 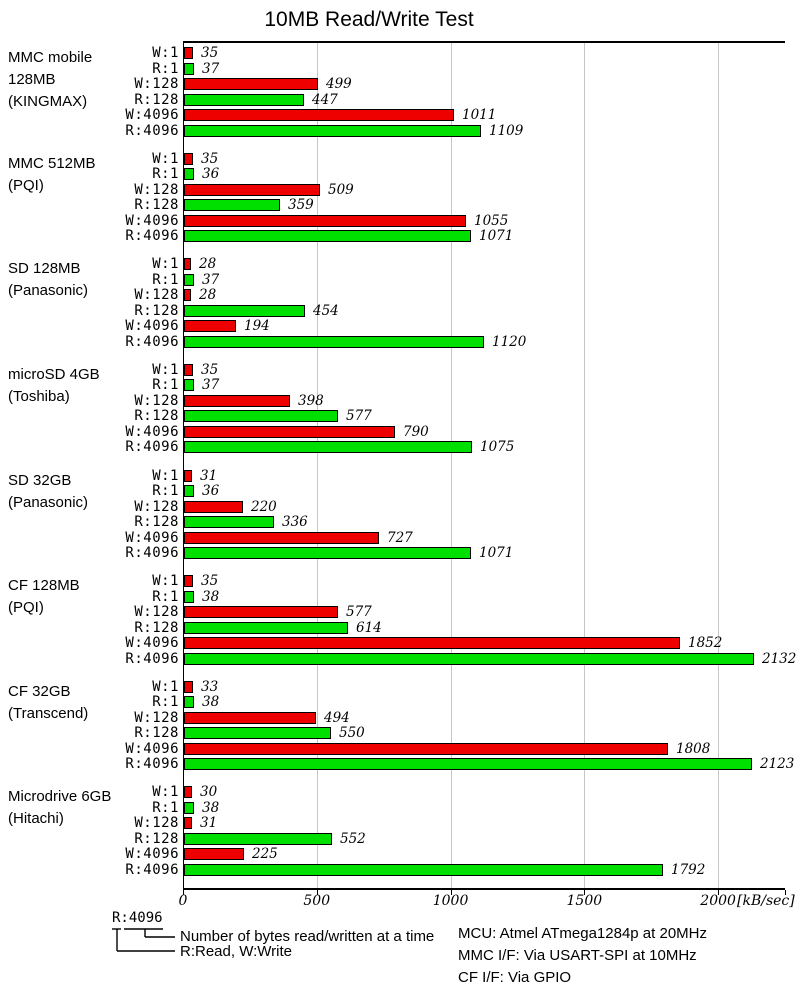 What do you see at coordinates (265, 854) in the screenshot?
I see `bar-value-label: 225` at bounding box center [265, 854].